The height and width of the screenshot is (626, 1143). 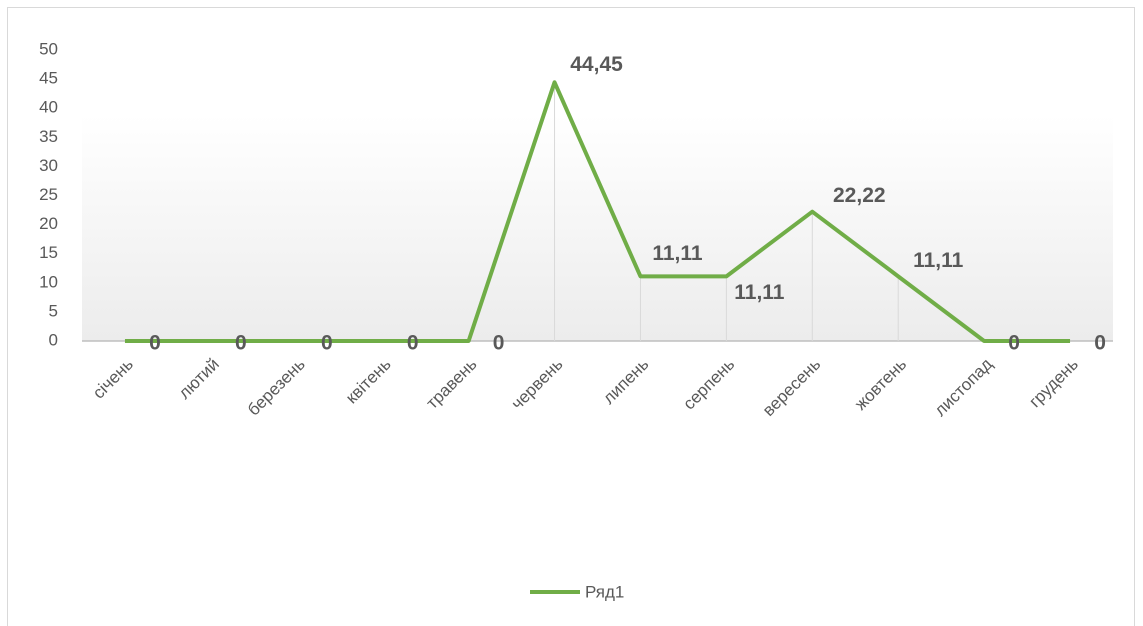 I want to click on y-tick-label: 0, so click(x=53, y=339).